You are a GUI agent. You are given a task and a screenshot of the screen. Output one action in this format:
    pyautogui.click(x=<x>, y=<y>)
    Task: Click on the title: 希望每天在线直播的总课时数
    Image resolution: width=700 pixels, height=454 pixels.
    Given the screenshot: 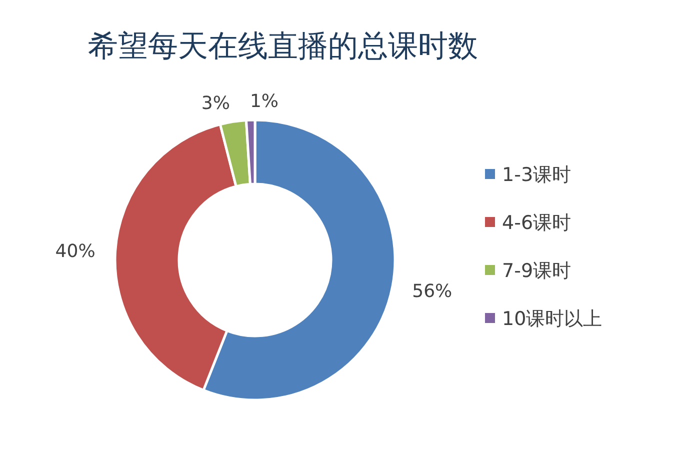 What is the action you would take?
    pyautogui.click(x=283, y=46)
    